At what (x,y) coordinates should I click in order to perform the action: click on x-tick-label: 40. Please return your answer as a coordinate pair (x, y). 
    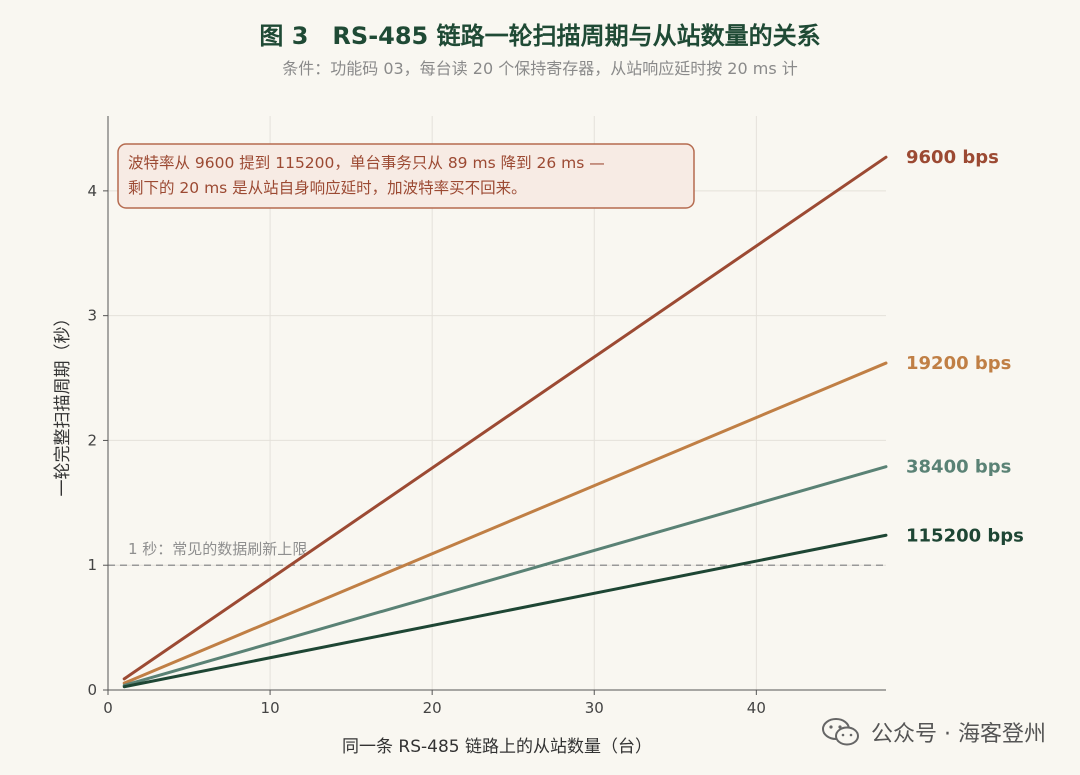
    Looking at the image, I should click on (756, 708).